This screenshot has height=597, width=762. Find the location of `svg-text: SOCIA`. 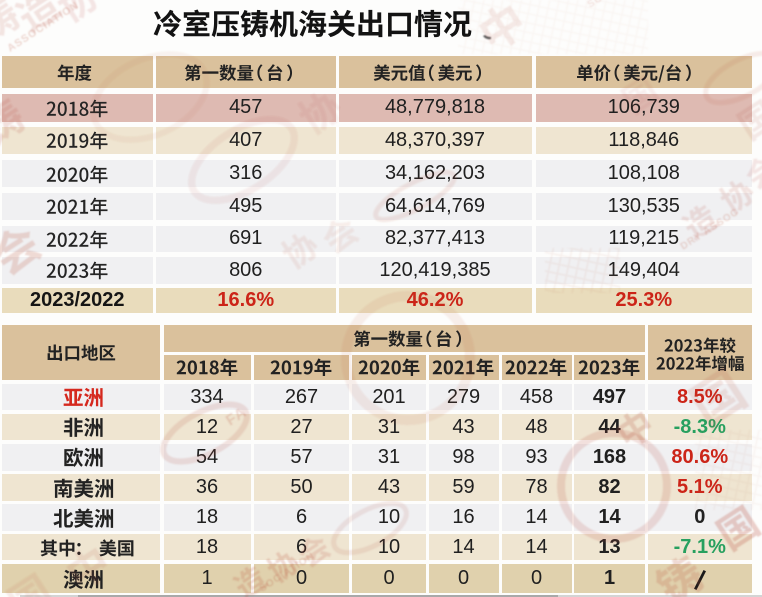

svg-text: SOCIA is located at coordinates (604, 5).